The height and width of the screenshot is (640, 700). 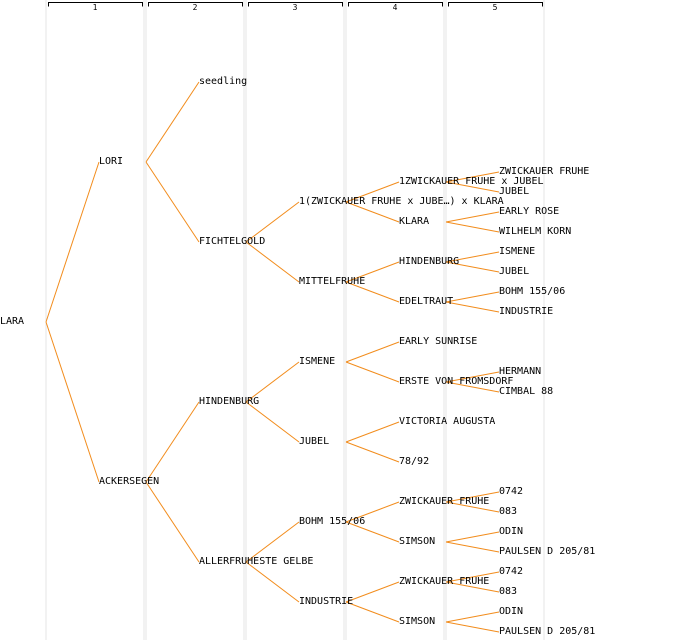 What do you see at coordinates (232, 241) in the screenshot?
I see `pedigree-node-gen2: FICHTELGOLD` at bounding box center [232, 241].